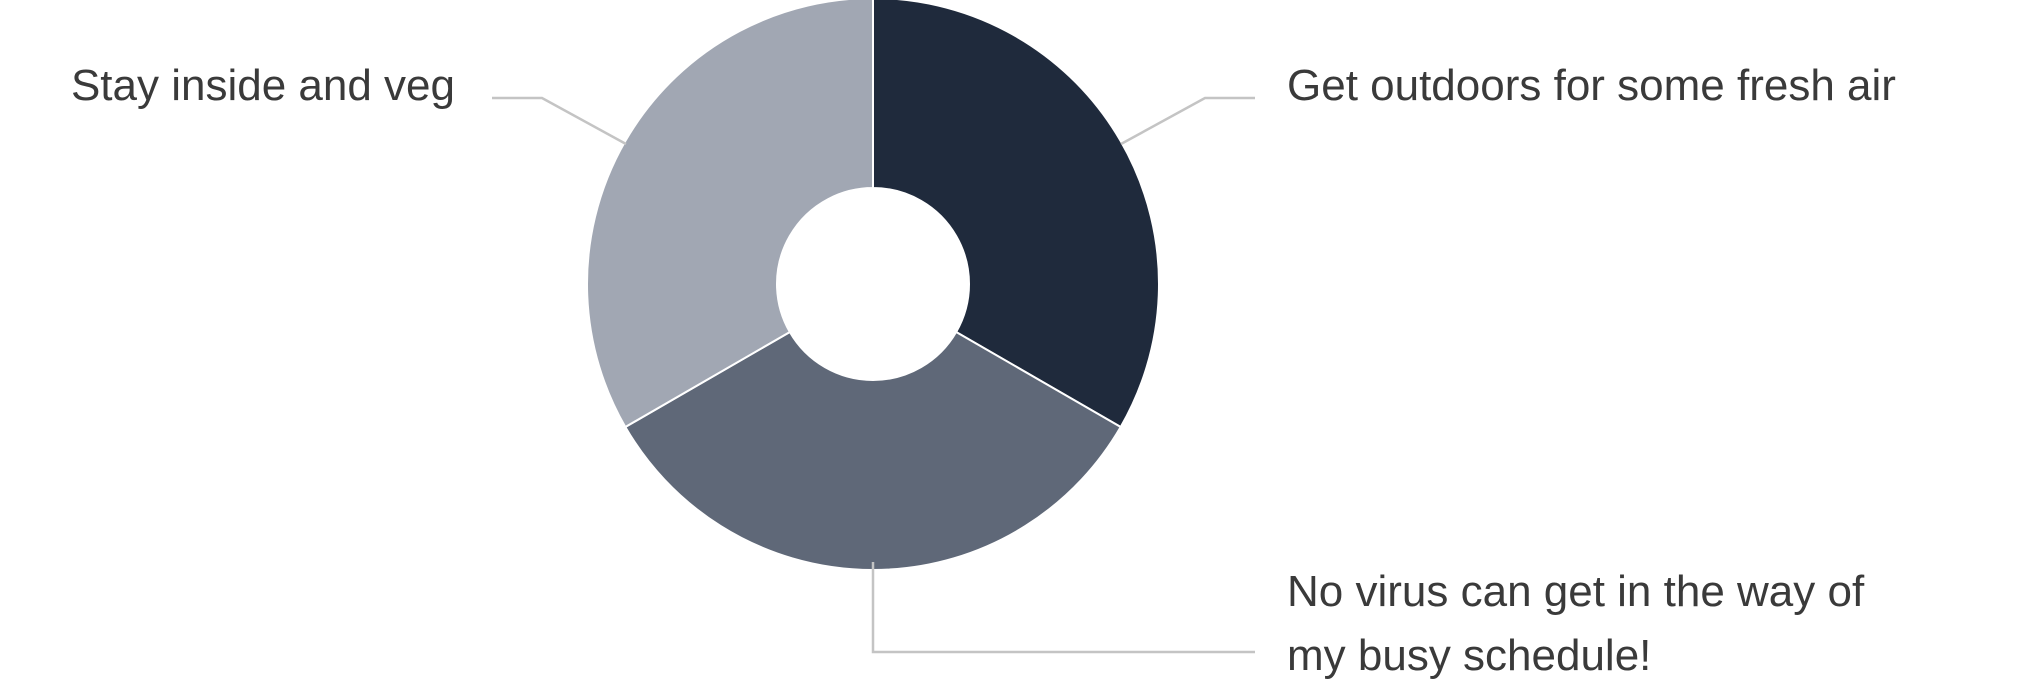 This screenshot has height=694, width=2034. I want to click on slice-label-line: Get outdoors for some fresh air, so click(1591, 85).